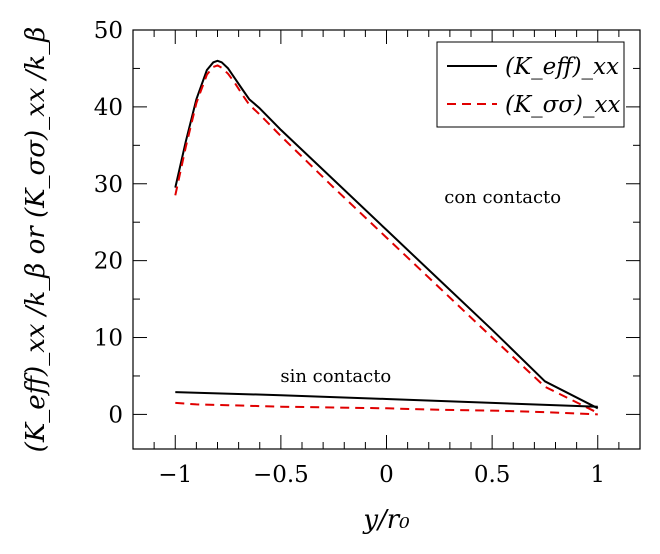 The width and height of the screenshot is (660, 554). I want to click on legend-label: (K_eff)_xx, so click(562, 67).